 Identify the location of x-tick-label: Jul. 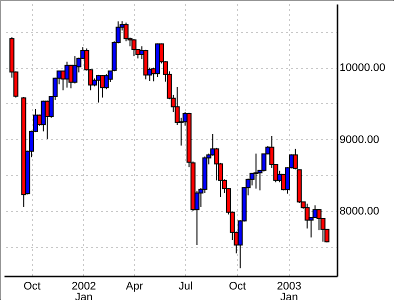
(185, 286).